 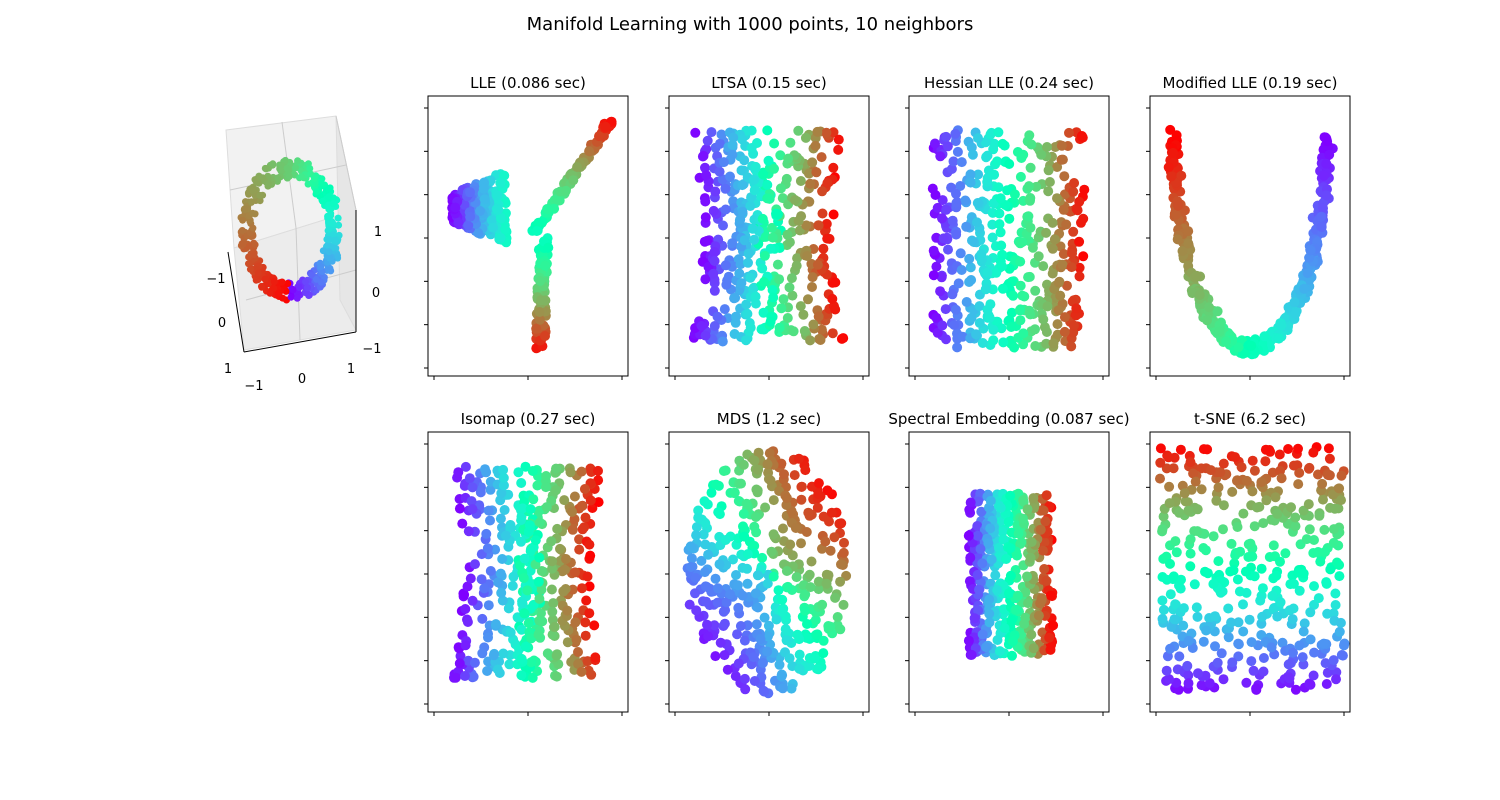 I want to click on subplot-ticks, so click(x=1004, y=243).